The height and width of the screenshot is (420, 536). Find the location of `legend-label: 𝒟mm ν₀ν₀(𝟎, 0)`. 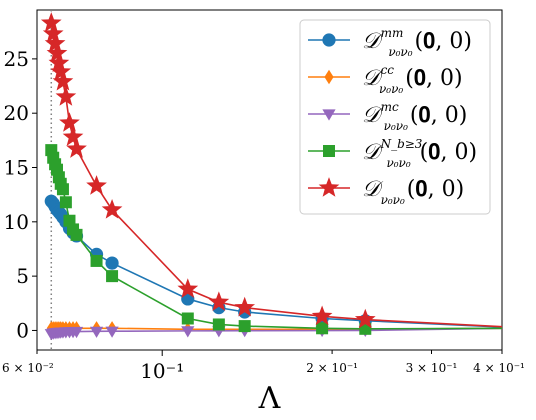

legend-label: 𝒟mm ν₀ν₀(𝟎, 0) is located at coordinates (417, 42).